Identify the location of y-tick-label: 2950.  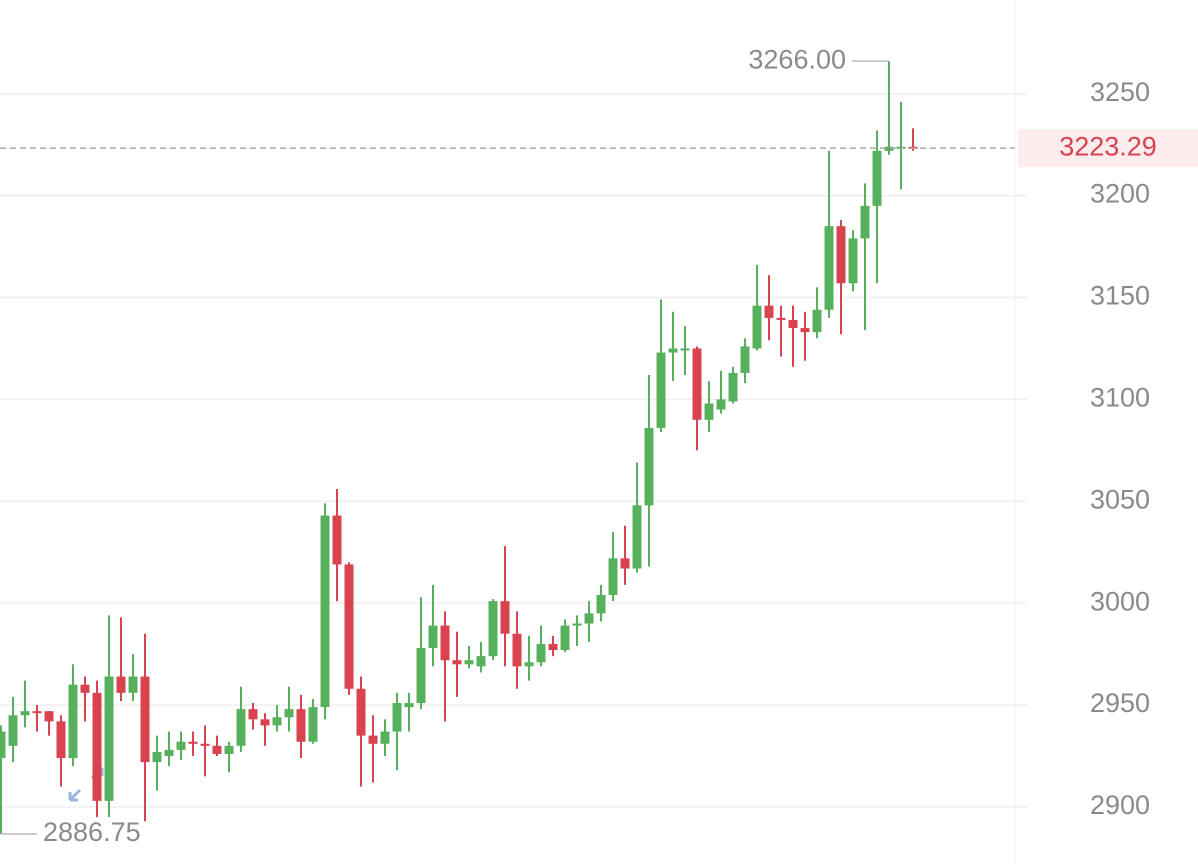
(1120, 703).